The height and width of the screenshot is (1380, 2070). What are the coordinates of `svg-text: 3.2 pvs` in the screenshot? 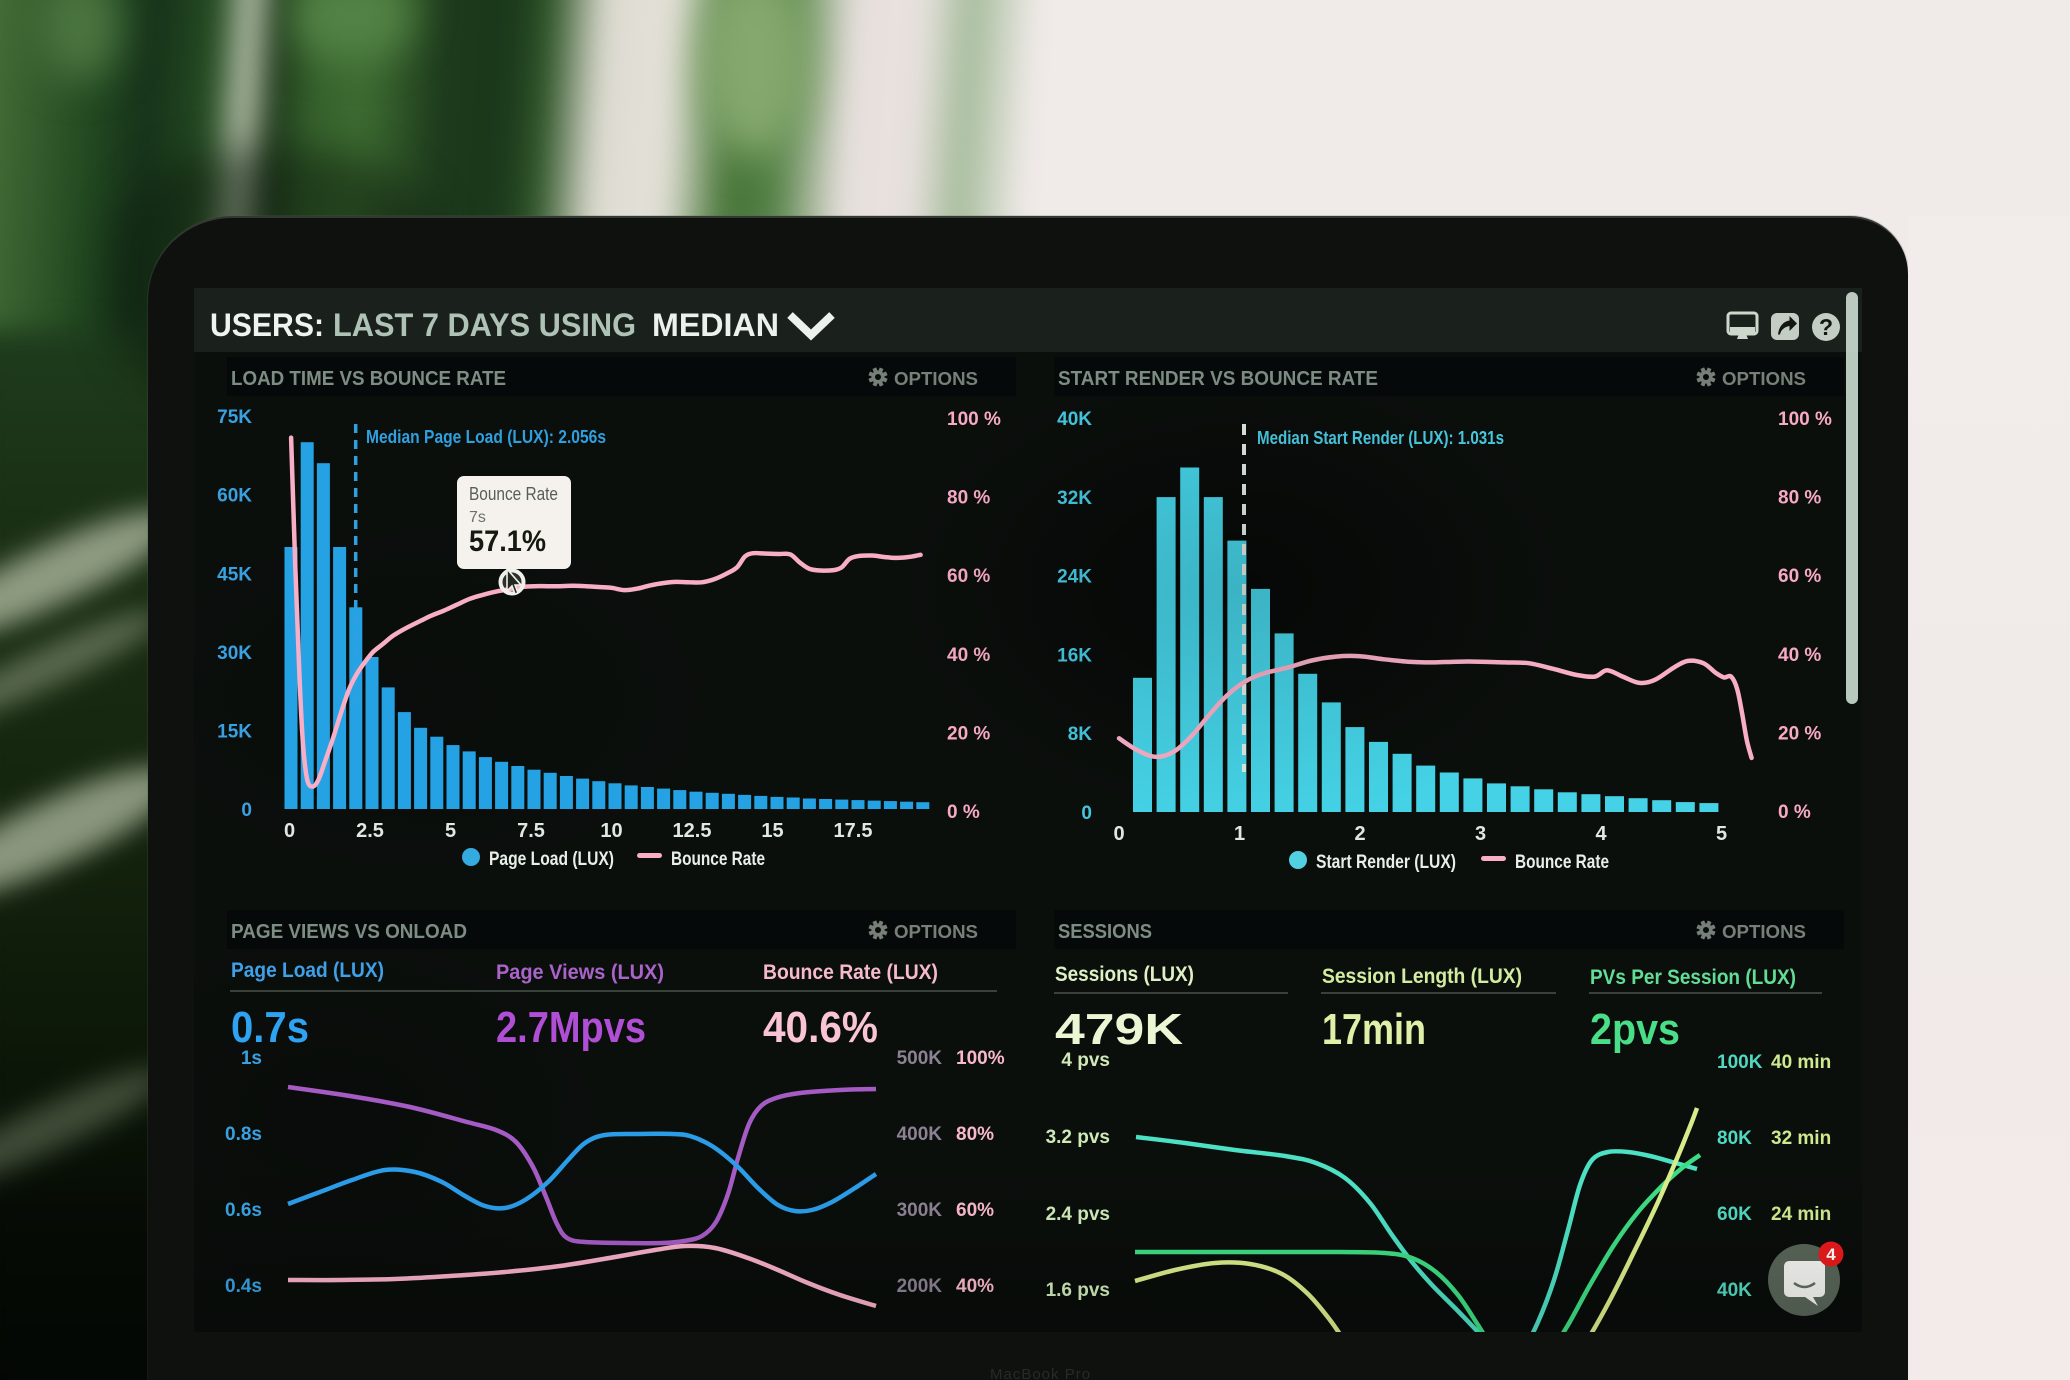 It's located at (1078, 1137).